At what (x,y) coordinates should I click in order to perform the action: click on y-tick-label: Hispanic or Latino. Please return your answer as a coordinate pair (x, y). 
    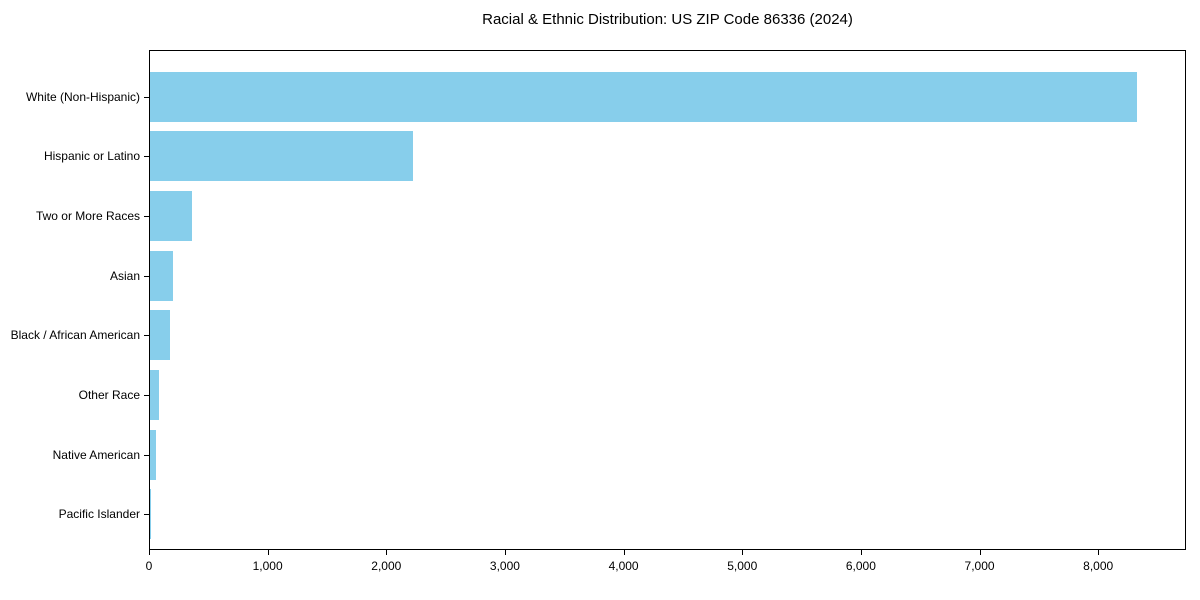
    Looking at the image, I should click on (91, 156).